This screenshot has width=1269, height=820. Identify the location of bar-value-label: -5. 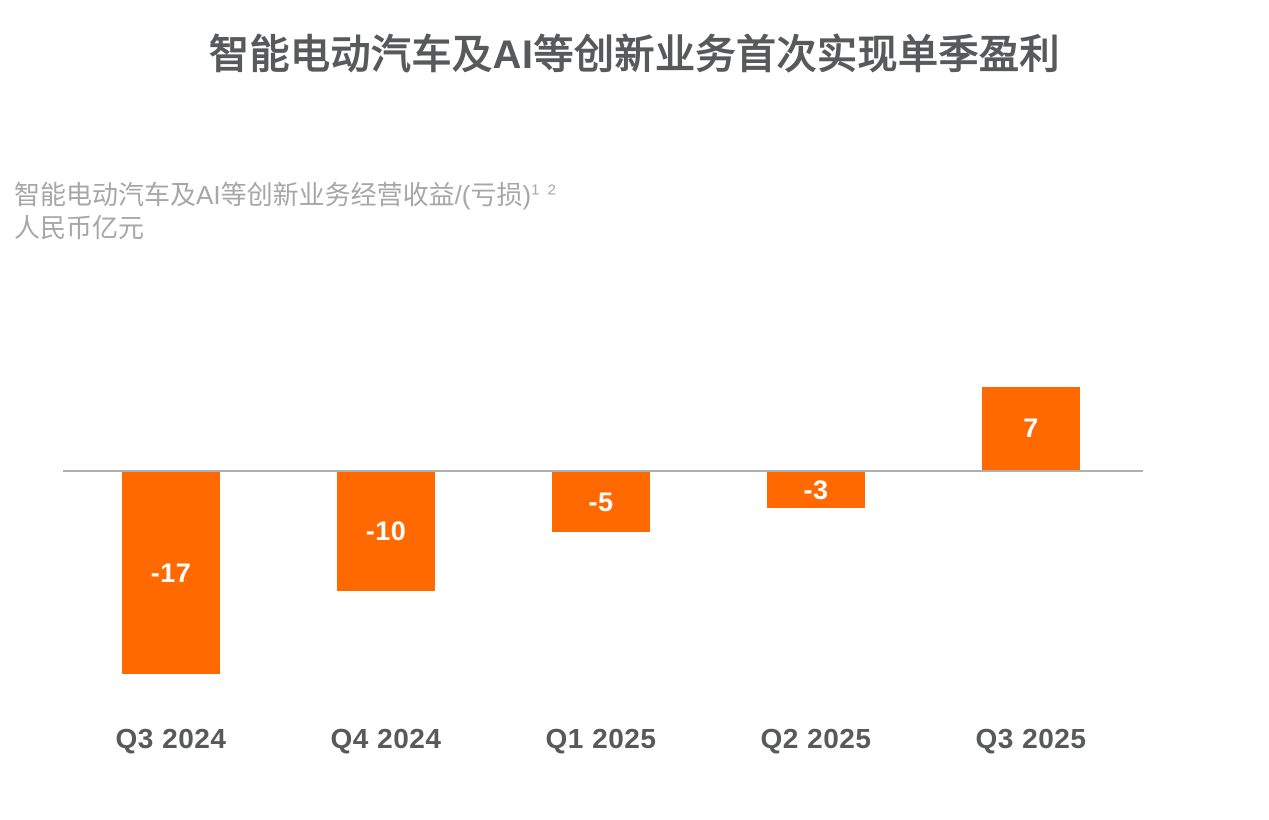
(601, 501).